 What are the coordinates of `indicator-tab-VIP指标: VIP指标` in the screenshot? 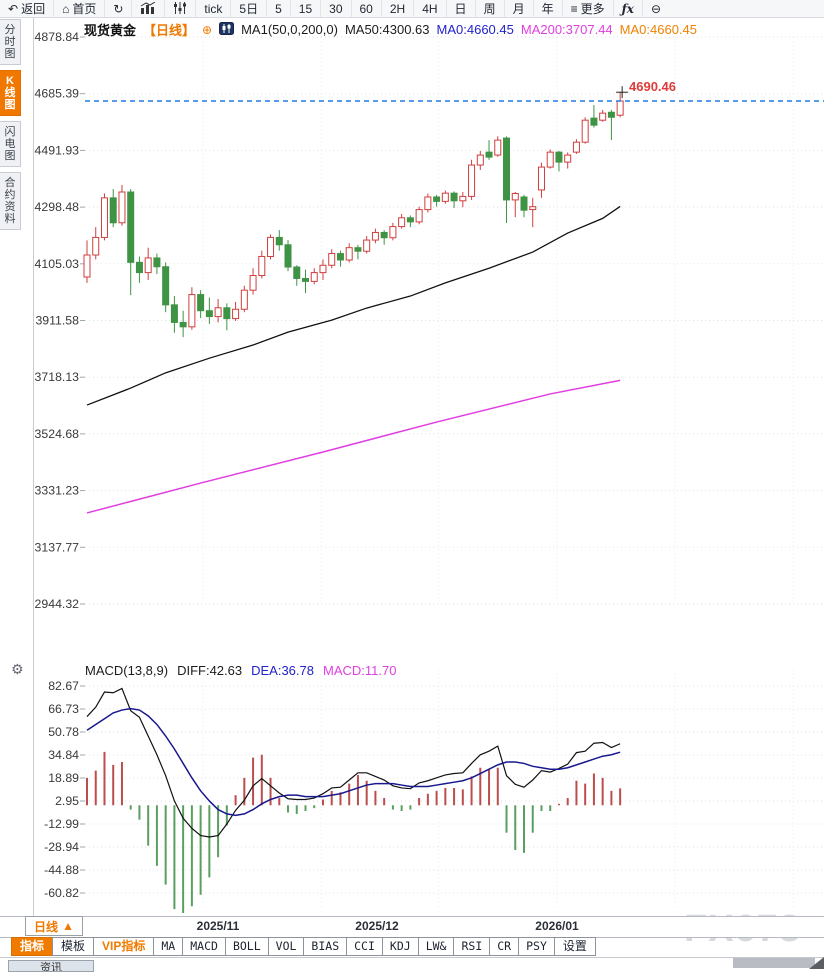 It's located at (124, 946).